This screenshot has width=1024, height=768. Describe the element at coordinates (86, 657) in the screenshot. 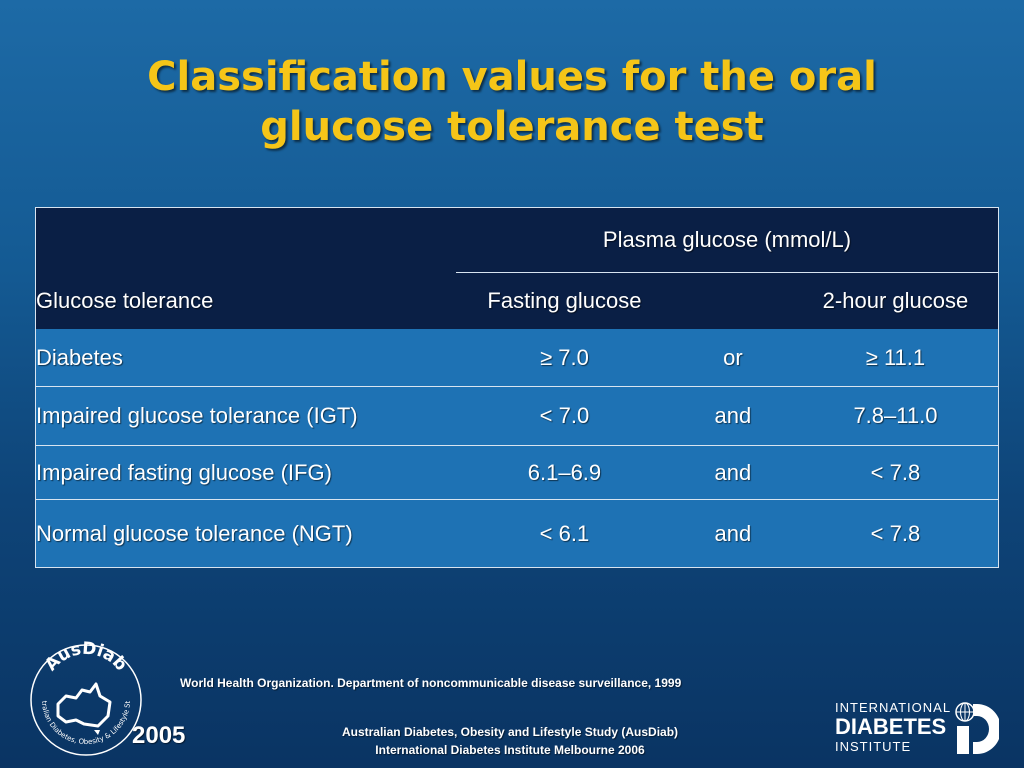

I see `ausdiab-name: AusDiab` at that location.